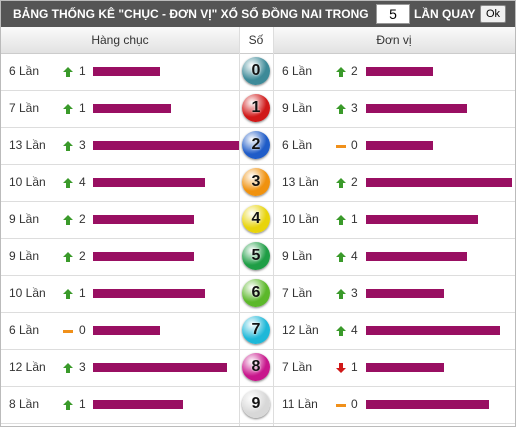 The height and width of the screenshot is (427, 516). I want to click on digit: 1, so click(256, 107).